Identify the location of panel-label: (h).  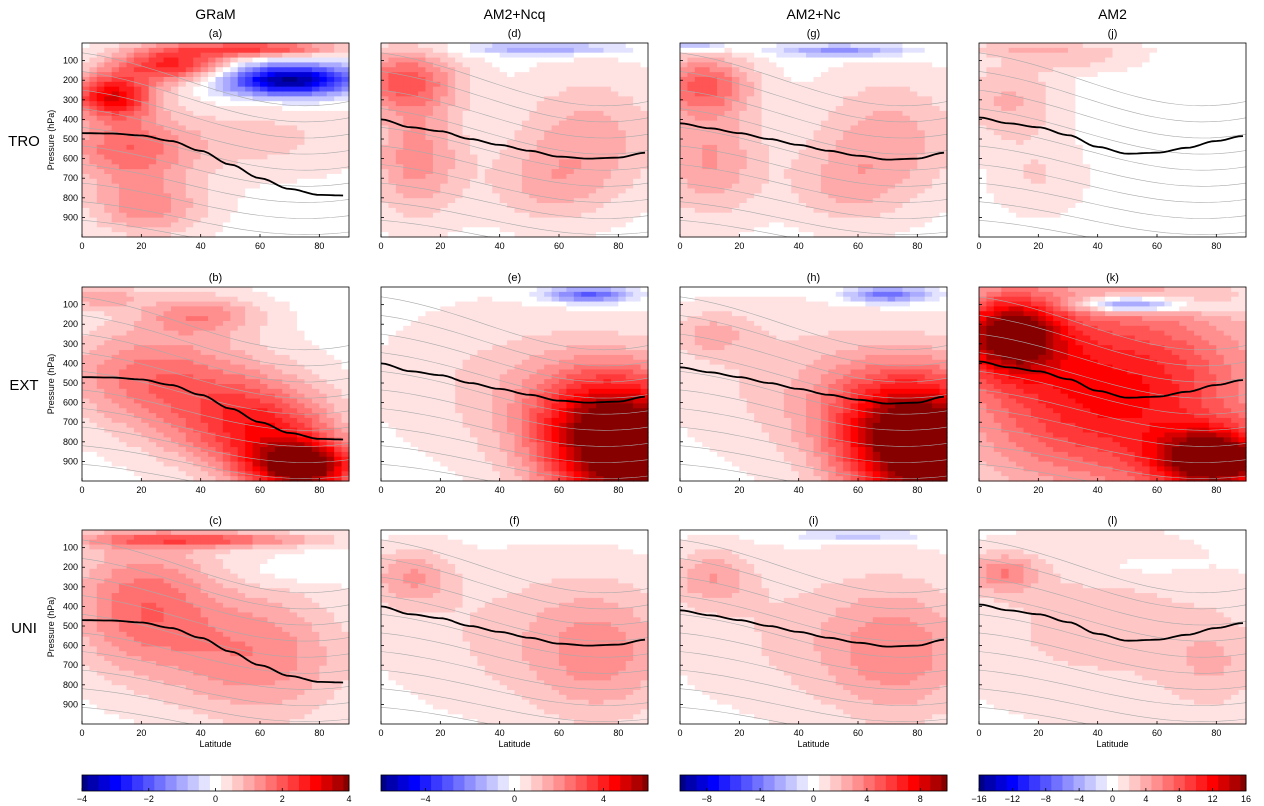
(813, 278).